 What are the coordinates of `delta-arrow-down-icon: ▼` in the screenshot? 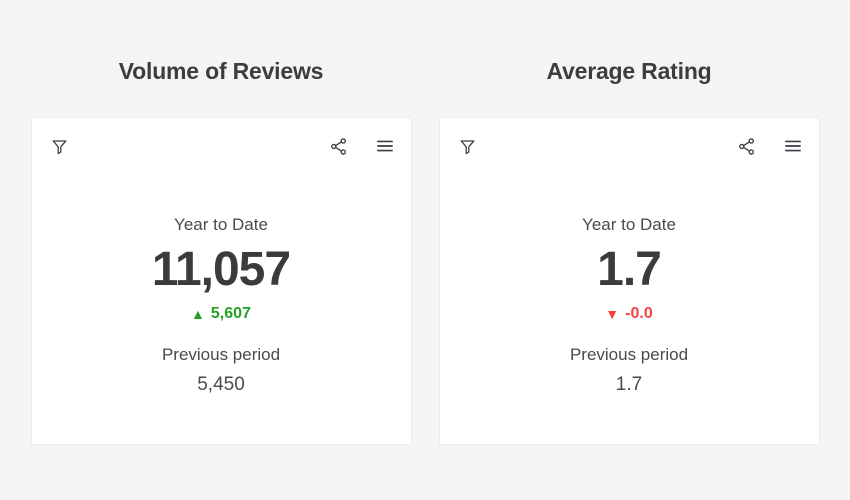 It's located at (612, 314).